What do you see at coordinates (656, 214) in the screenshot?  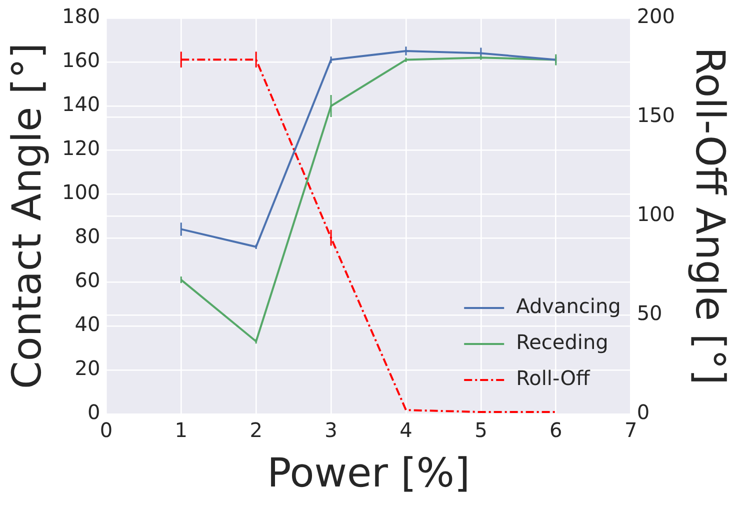 I see `y2-tick-label: 100` at bounding box center [656, 214].